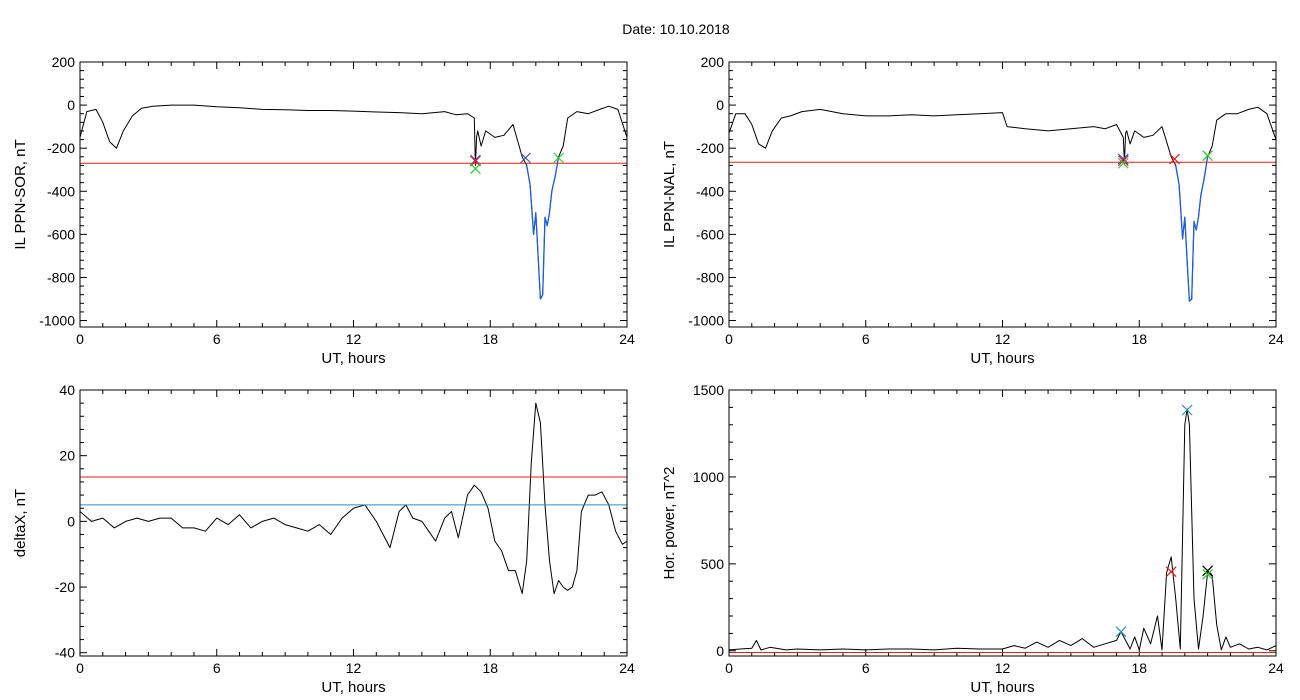 This screenshot has height=700, width=1300. Describe the element at coordinates (67, 390) in the screenshot. I see `y-tick-label: 40` at that location.